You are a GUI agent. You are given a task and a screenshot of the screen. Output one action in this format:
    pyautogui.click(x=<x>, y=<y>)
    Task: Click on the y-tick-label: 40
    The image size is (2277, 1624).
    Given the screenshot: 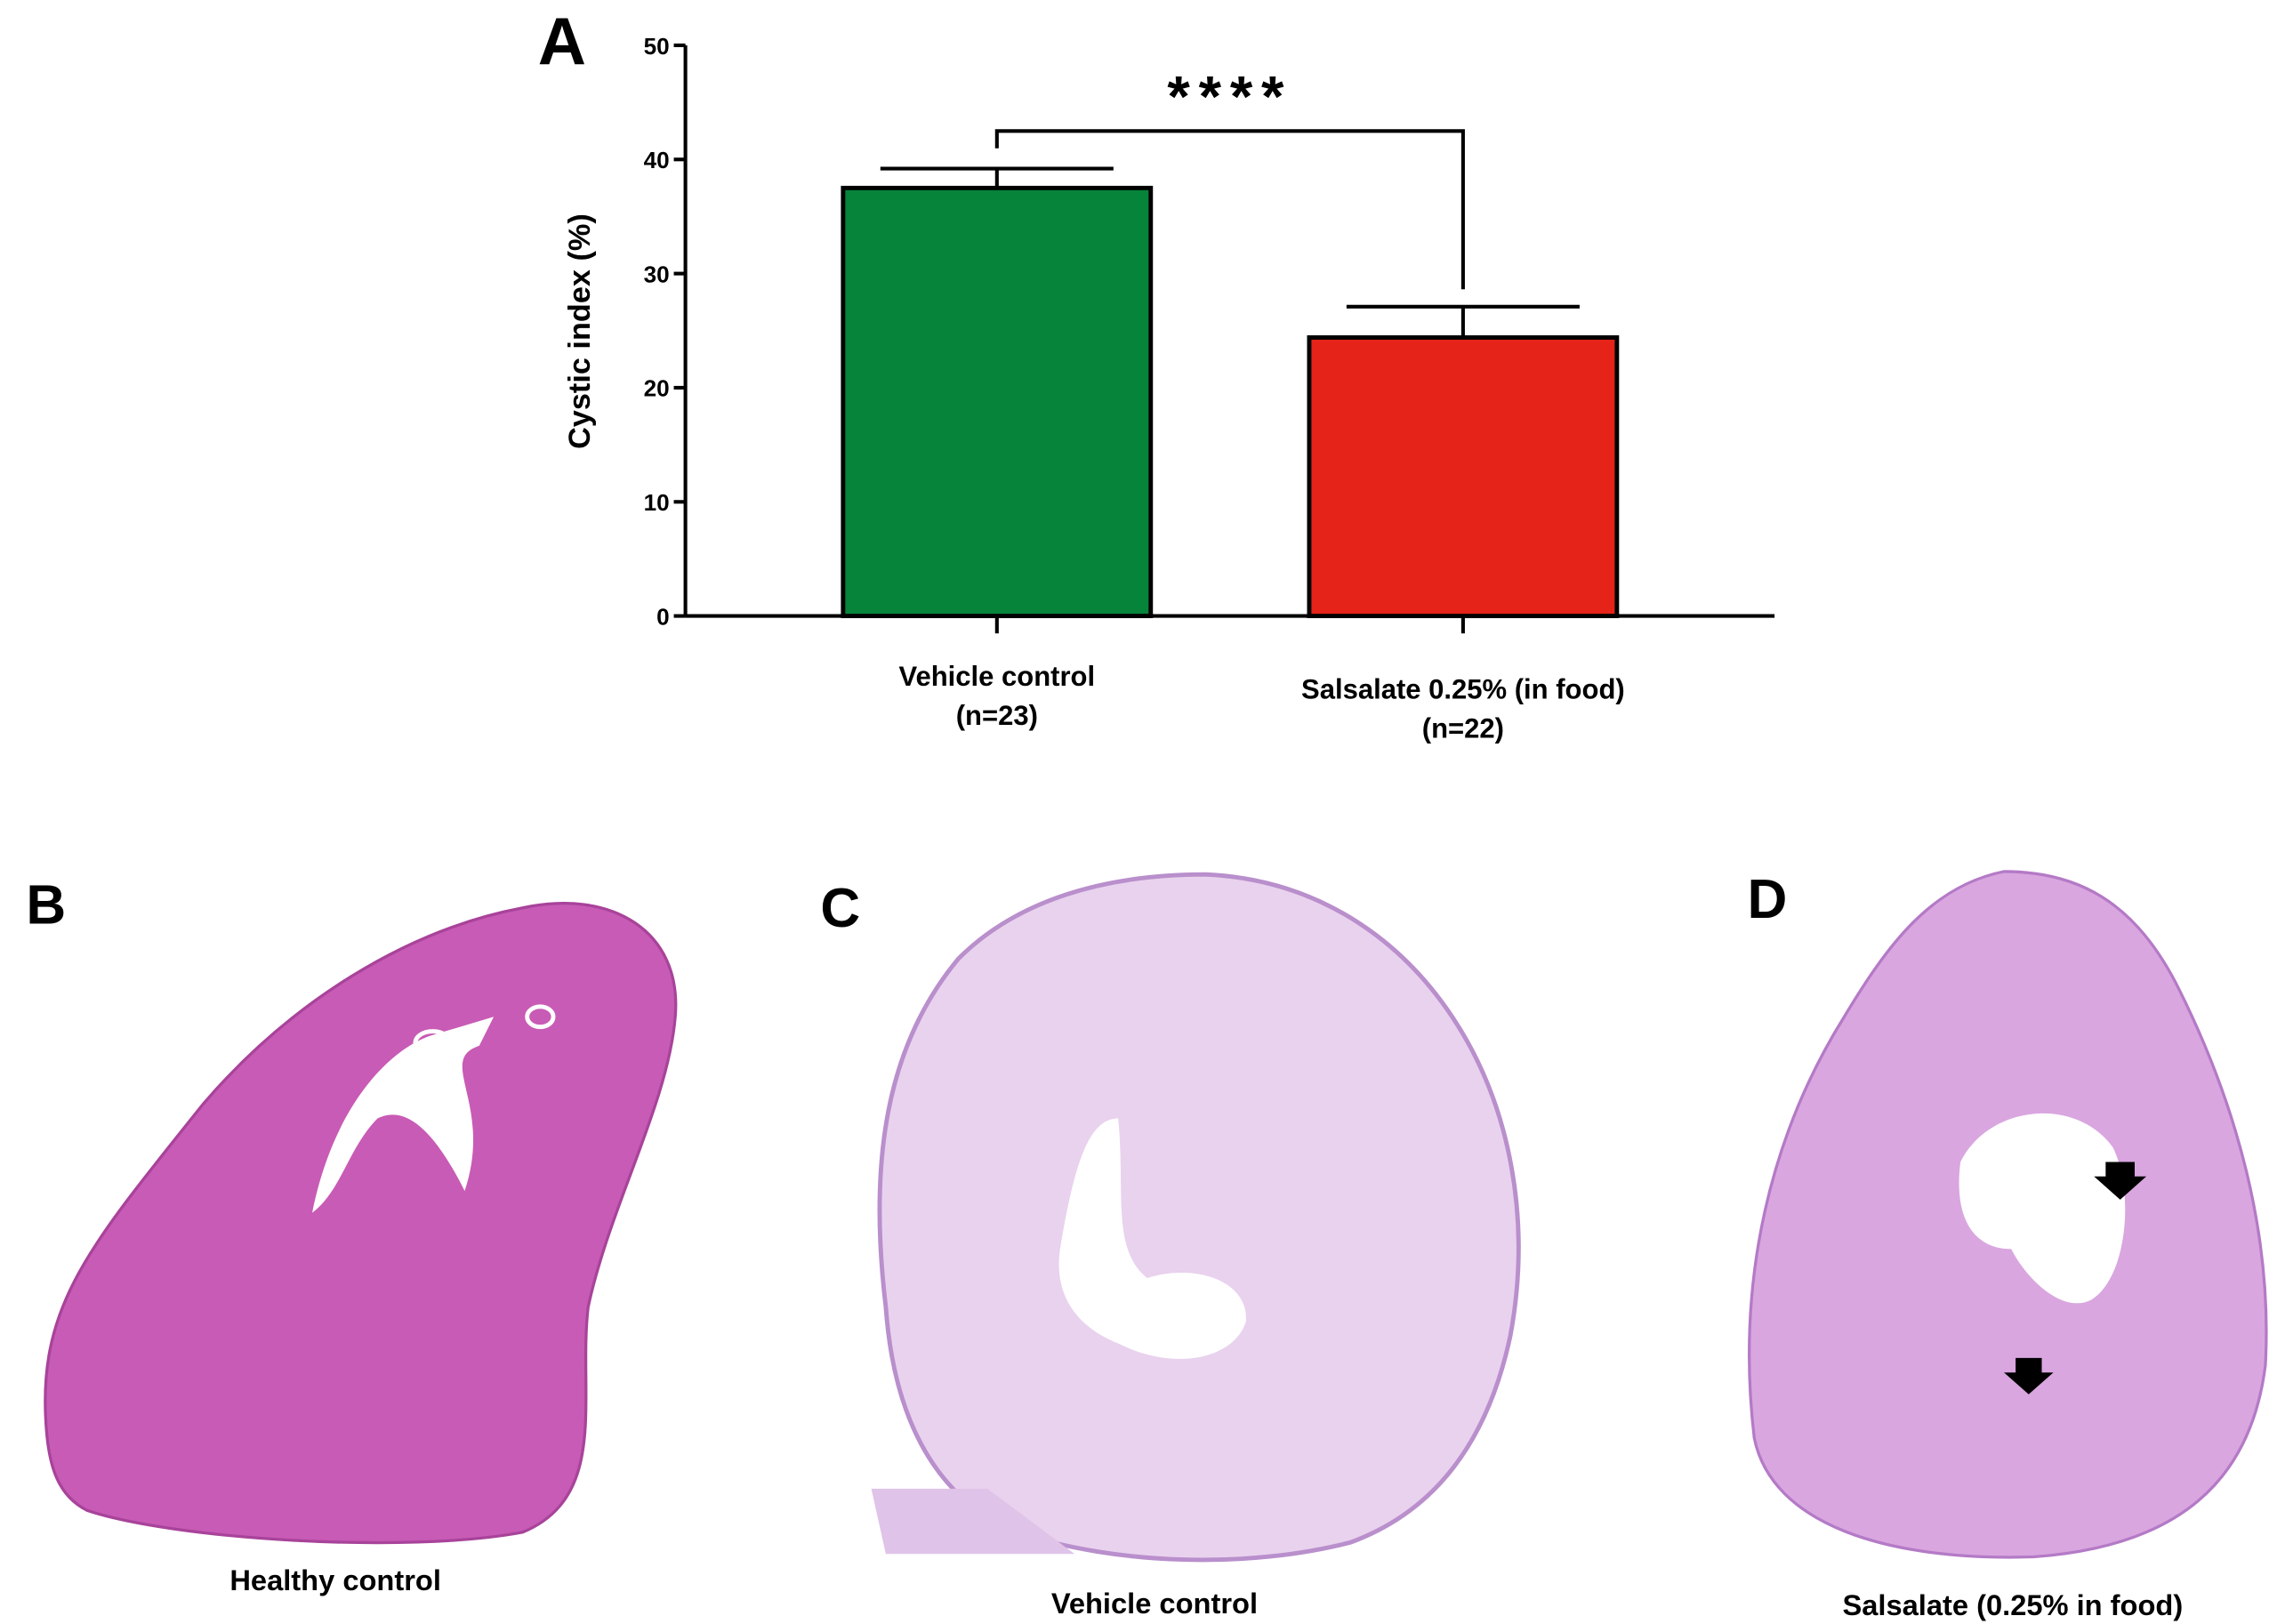 What is the action you would take?
    pyautogui.click(x=657, y=160)
    